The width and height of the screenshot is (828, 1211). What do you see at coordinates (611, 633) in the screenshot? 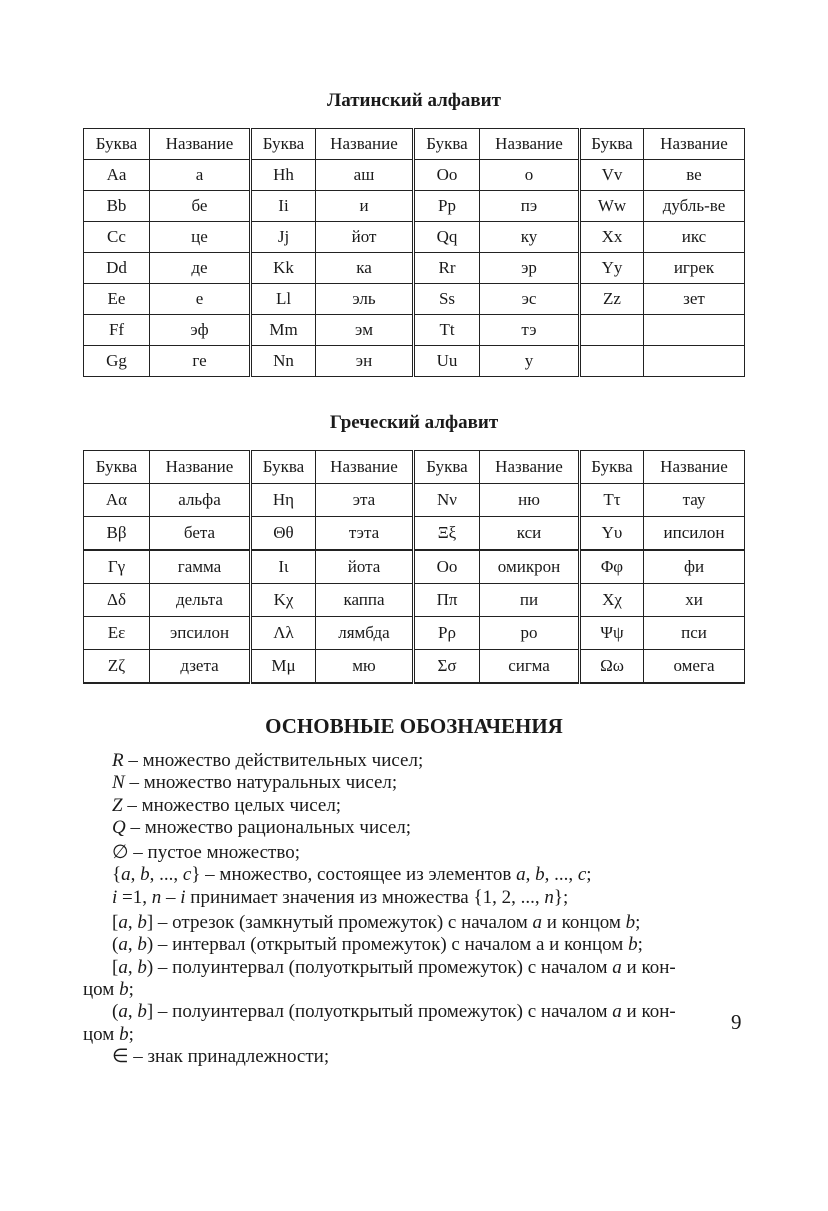
I see `letter-cell: Ψψ` at bounding box center [611, 633].